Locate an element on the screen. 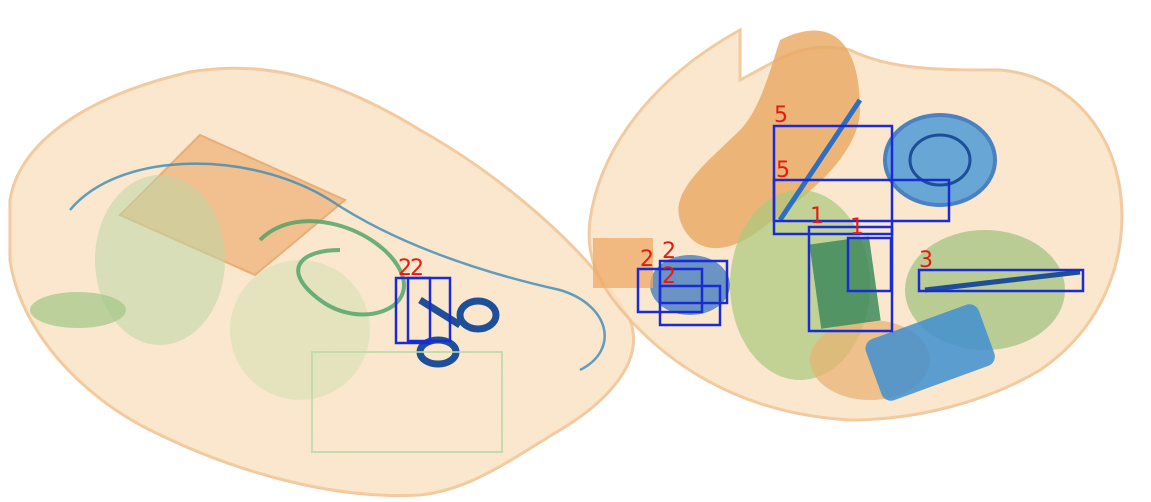 This screenshot has width=1151, height=502. left-bag-shoe-b is located at coordinates (300, 330).